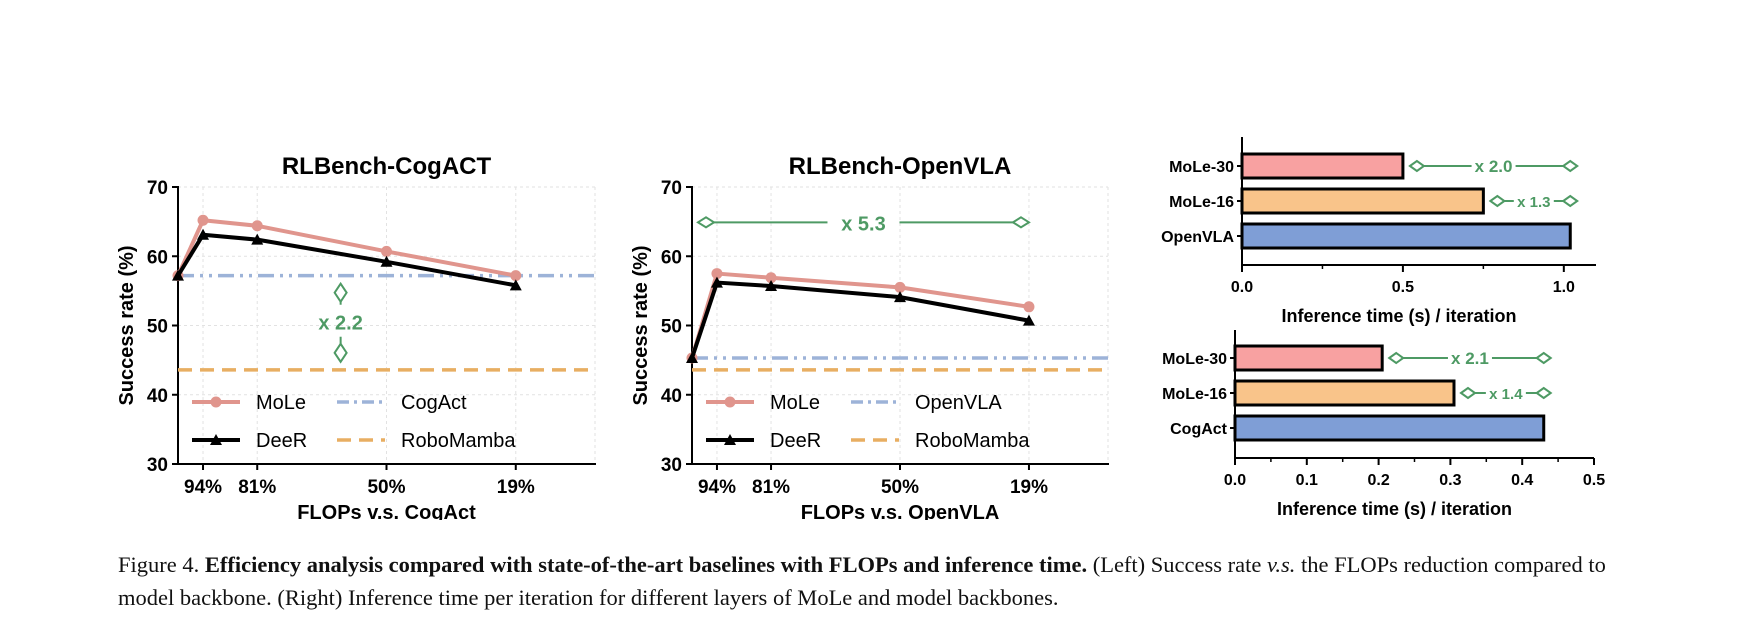 The width and height of the screenshot is (1751, 635). What do you see at coordinates (387, 166) in the screenshot?
I see `chart-title: RLBench-CogACT` at bounding box center [387, 166].